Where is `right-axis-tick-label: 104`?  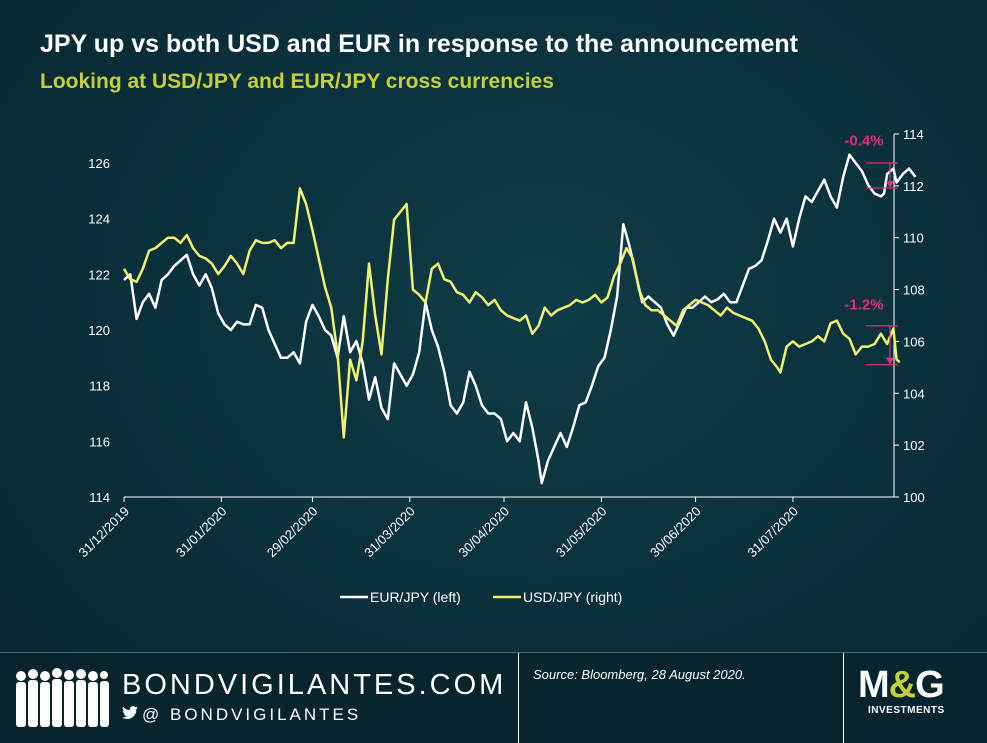 right-axis-tick-label: 104 is located at coordinates (914, 393).